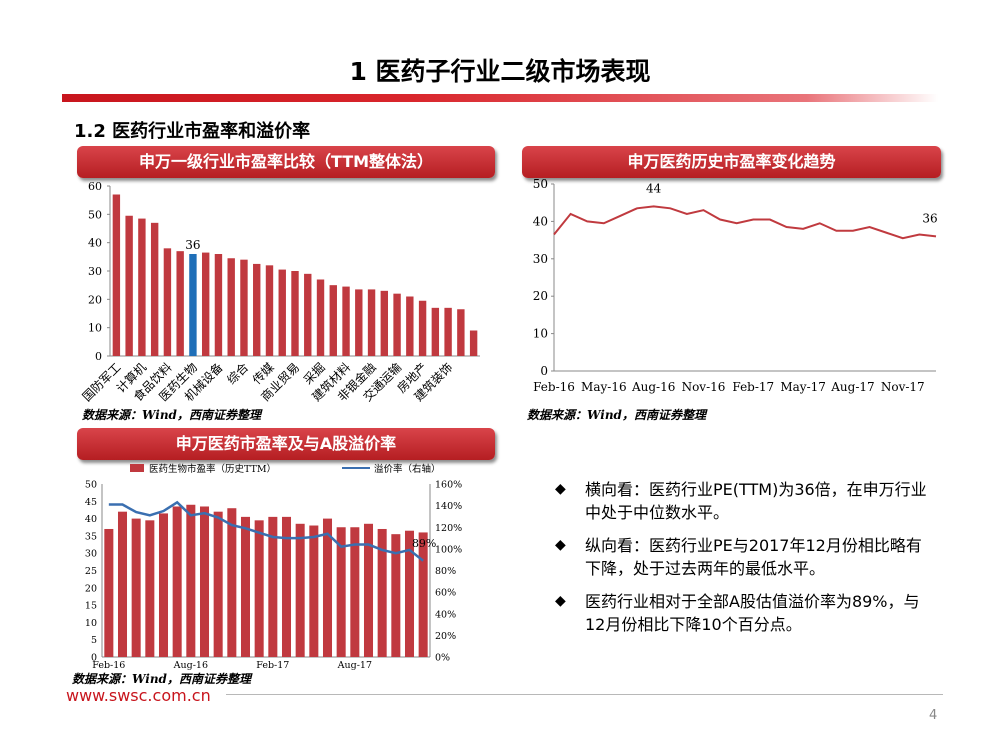 The image size is (1000, 750). Describe the element at coordinates (108, 665) in the screenshot. I see `x-tick-label: Feb-16` at that location.